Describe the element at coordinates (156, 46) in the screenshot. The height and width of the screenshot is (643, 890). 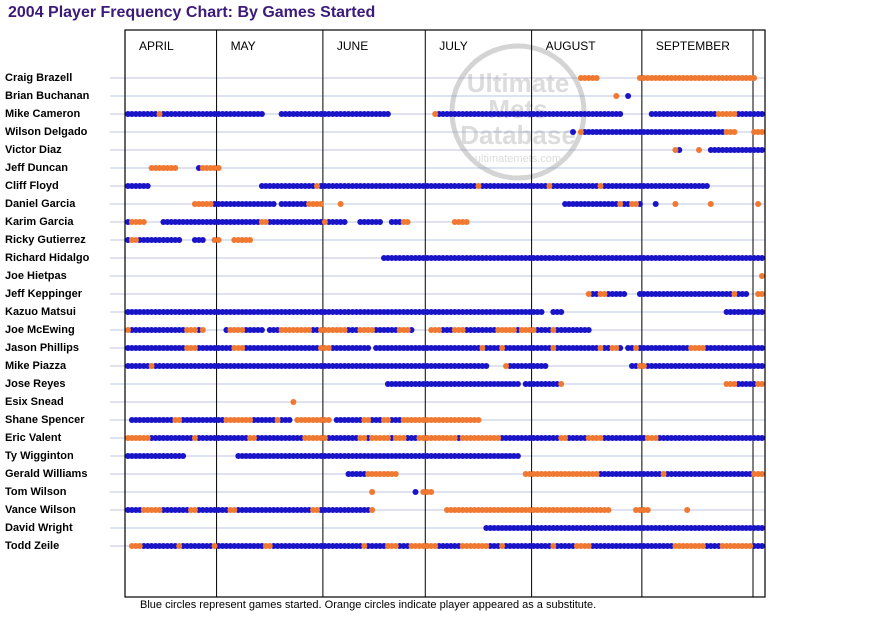
I see `month-label: APRIL` at that location.